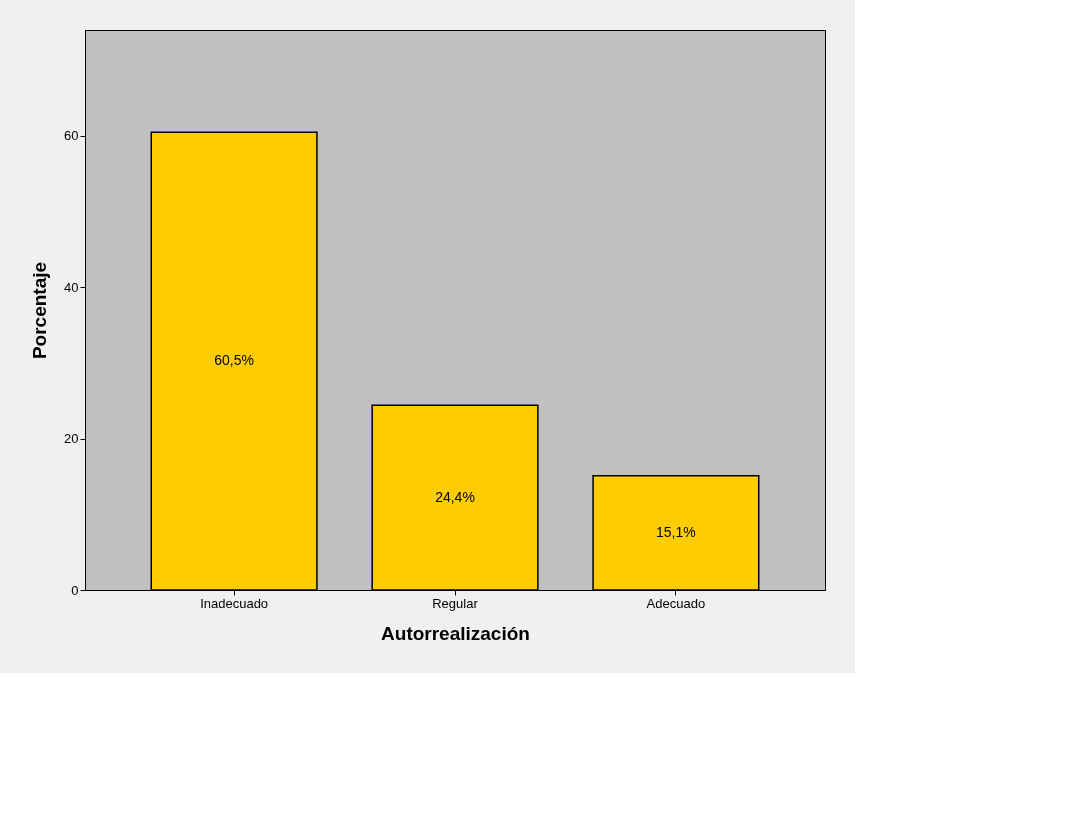 The image size is (1070, 818). I want to click on x-tick-label: Adecuado, so click(676, 603).